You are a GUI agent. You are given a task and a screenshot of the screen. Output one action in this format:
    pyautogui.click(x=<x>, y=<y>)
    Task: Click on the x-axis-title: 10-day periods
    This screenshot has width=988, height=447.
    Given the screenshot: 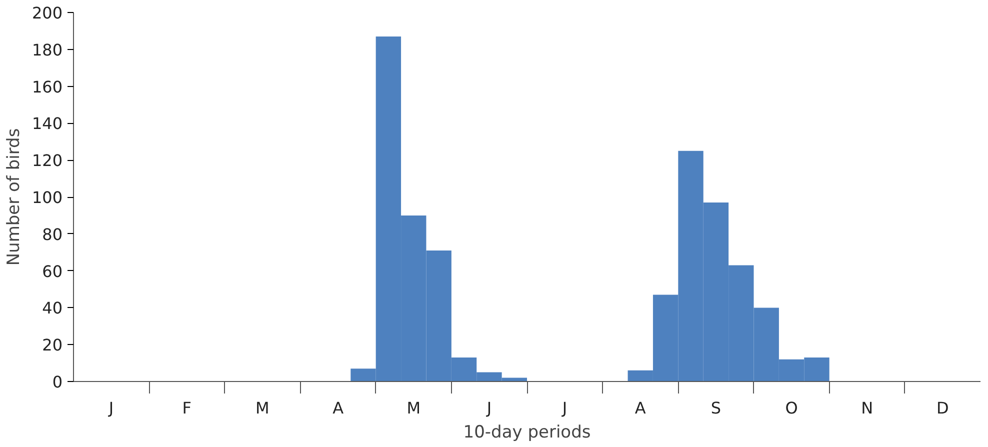 What is the action you would take?
    pyautogui.click(x=527, y=432)
    